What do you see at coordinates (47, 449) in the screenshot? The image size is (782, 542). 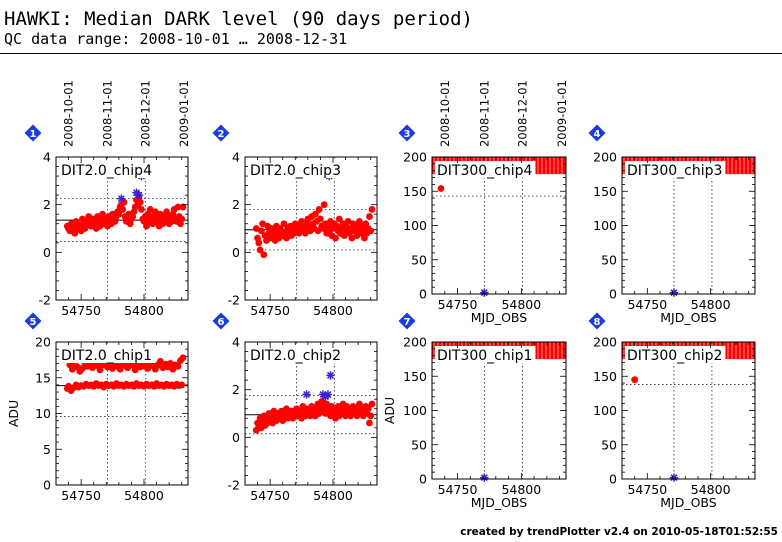 I see `y-tick-label: 5` at bounding box center [47, 449].